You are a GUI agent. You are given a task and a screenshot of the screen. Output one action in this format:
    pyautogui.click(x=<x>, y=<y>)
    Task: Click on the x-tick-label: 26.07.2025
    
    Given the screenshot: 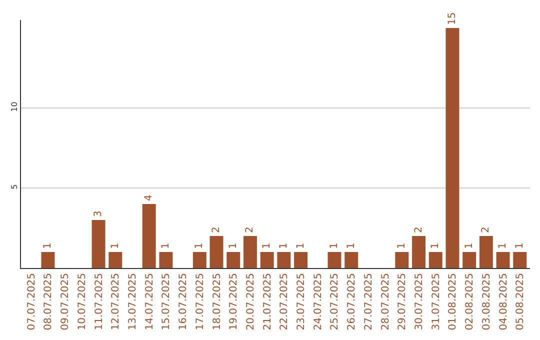 What is the action you would take?
    pyautogui.click(x=352, y=301)
    